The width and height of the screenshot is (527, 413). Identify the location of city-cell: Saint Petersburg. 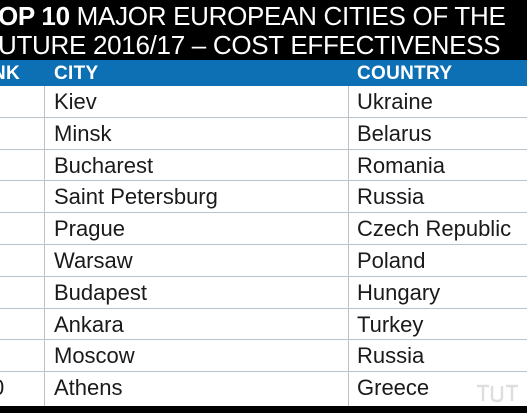
(136, 197).